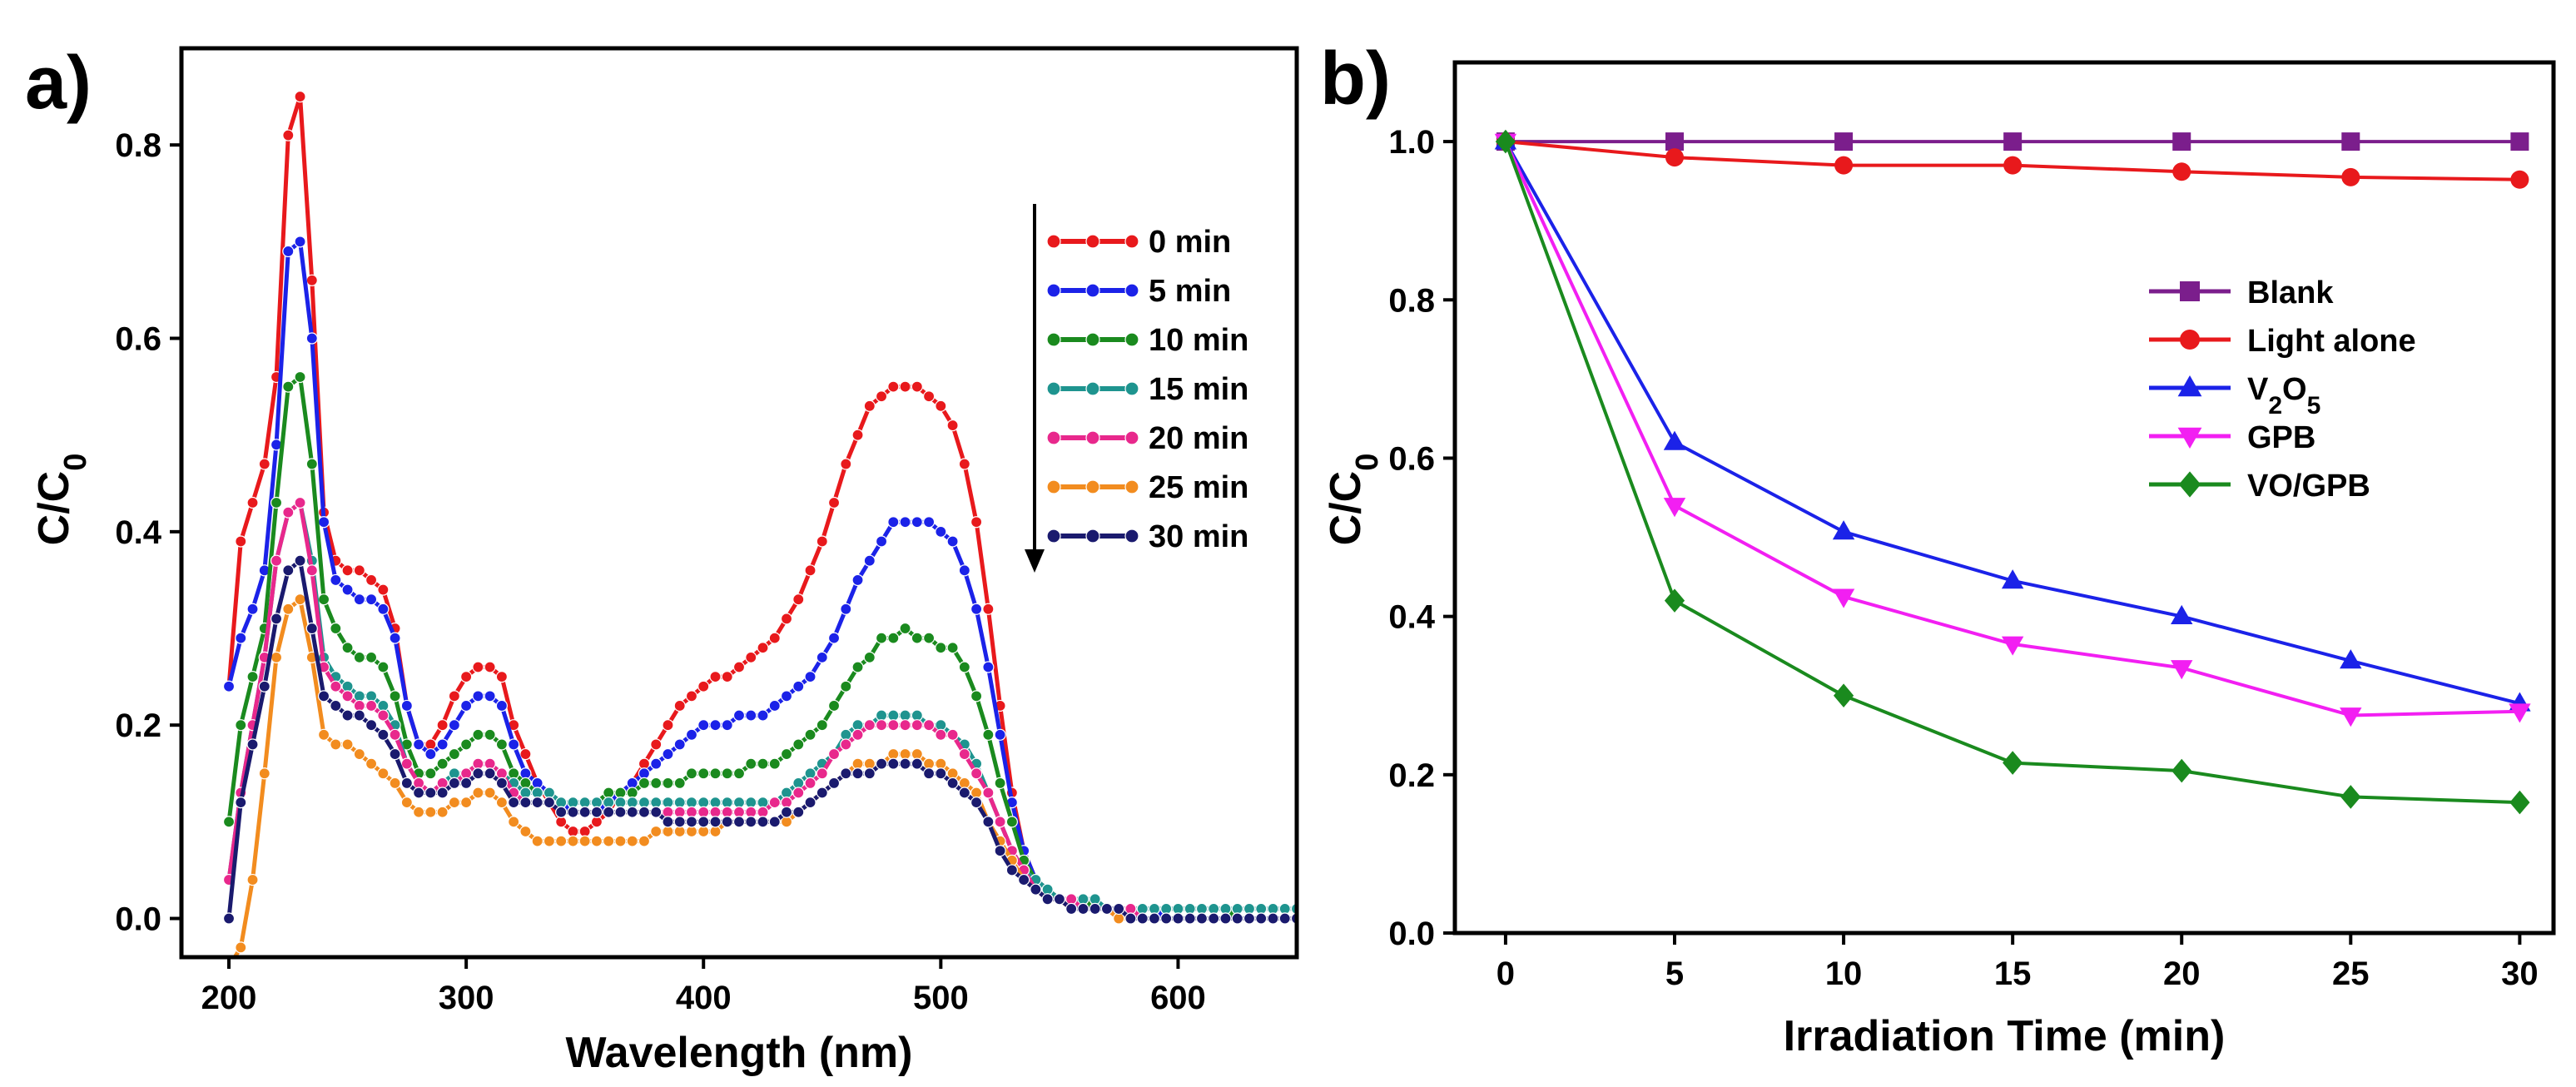  I want to click on legend-label: 30 min, so click(1198, 536).